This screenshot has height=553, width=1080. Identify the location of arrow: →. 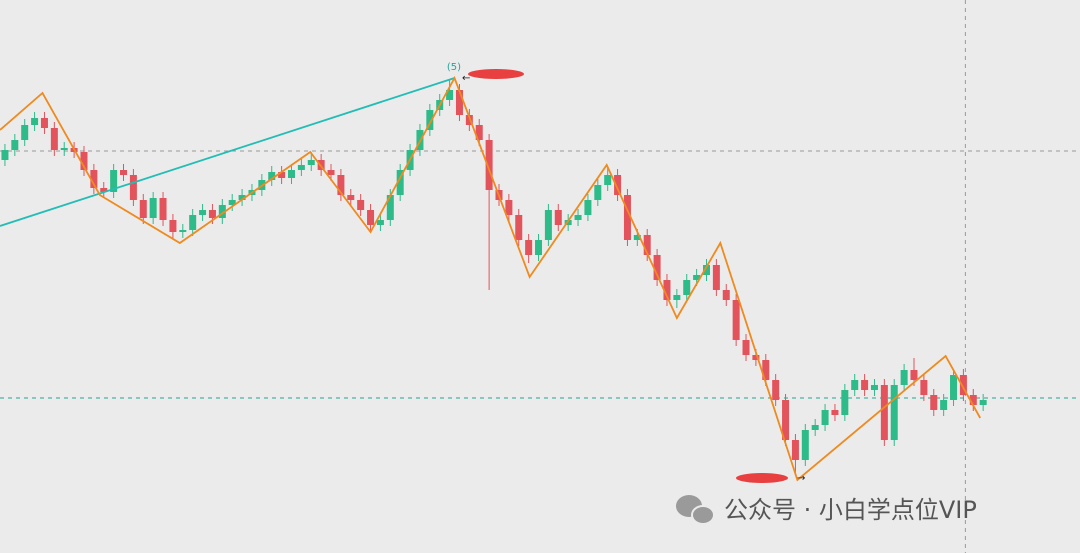
(801, 478).